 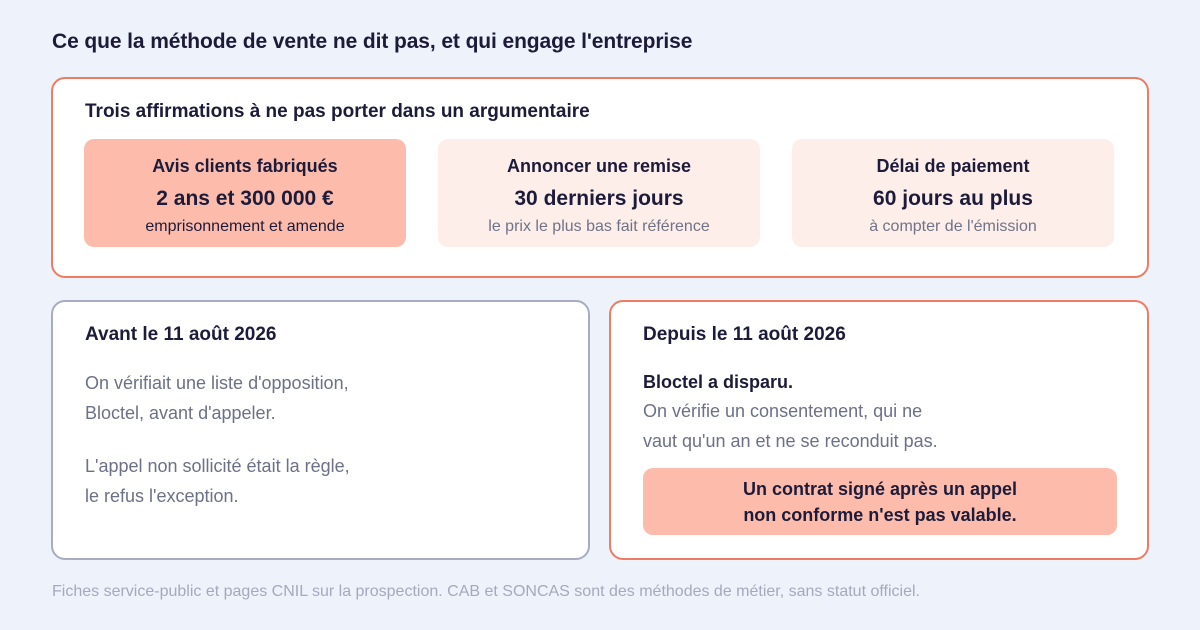 I want to click on callout-line: Un contrat signé après un appel, so click(x=880, y=489).